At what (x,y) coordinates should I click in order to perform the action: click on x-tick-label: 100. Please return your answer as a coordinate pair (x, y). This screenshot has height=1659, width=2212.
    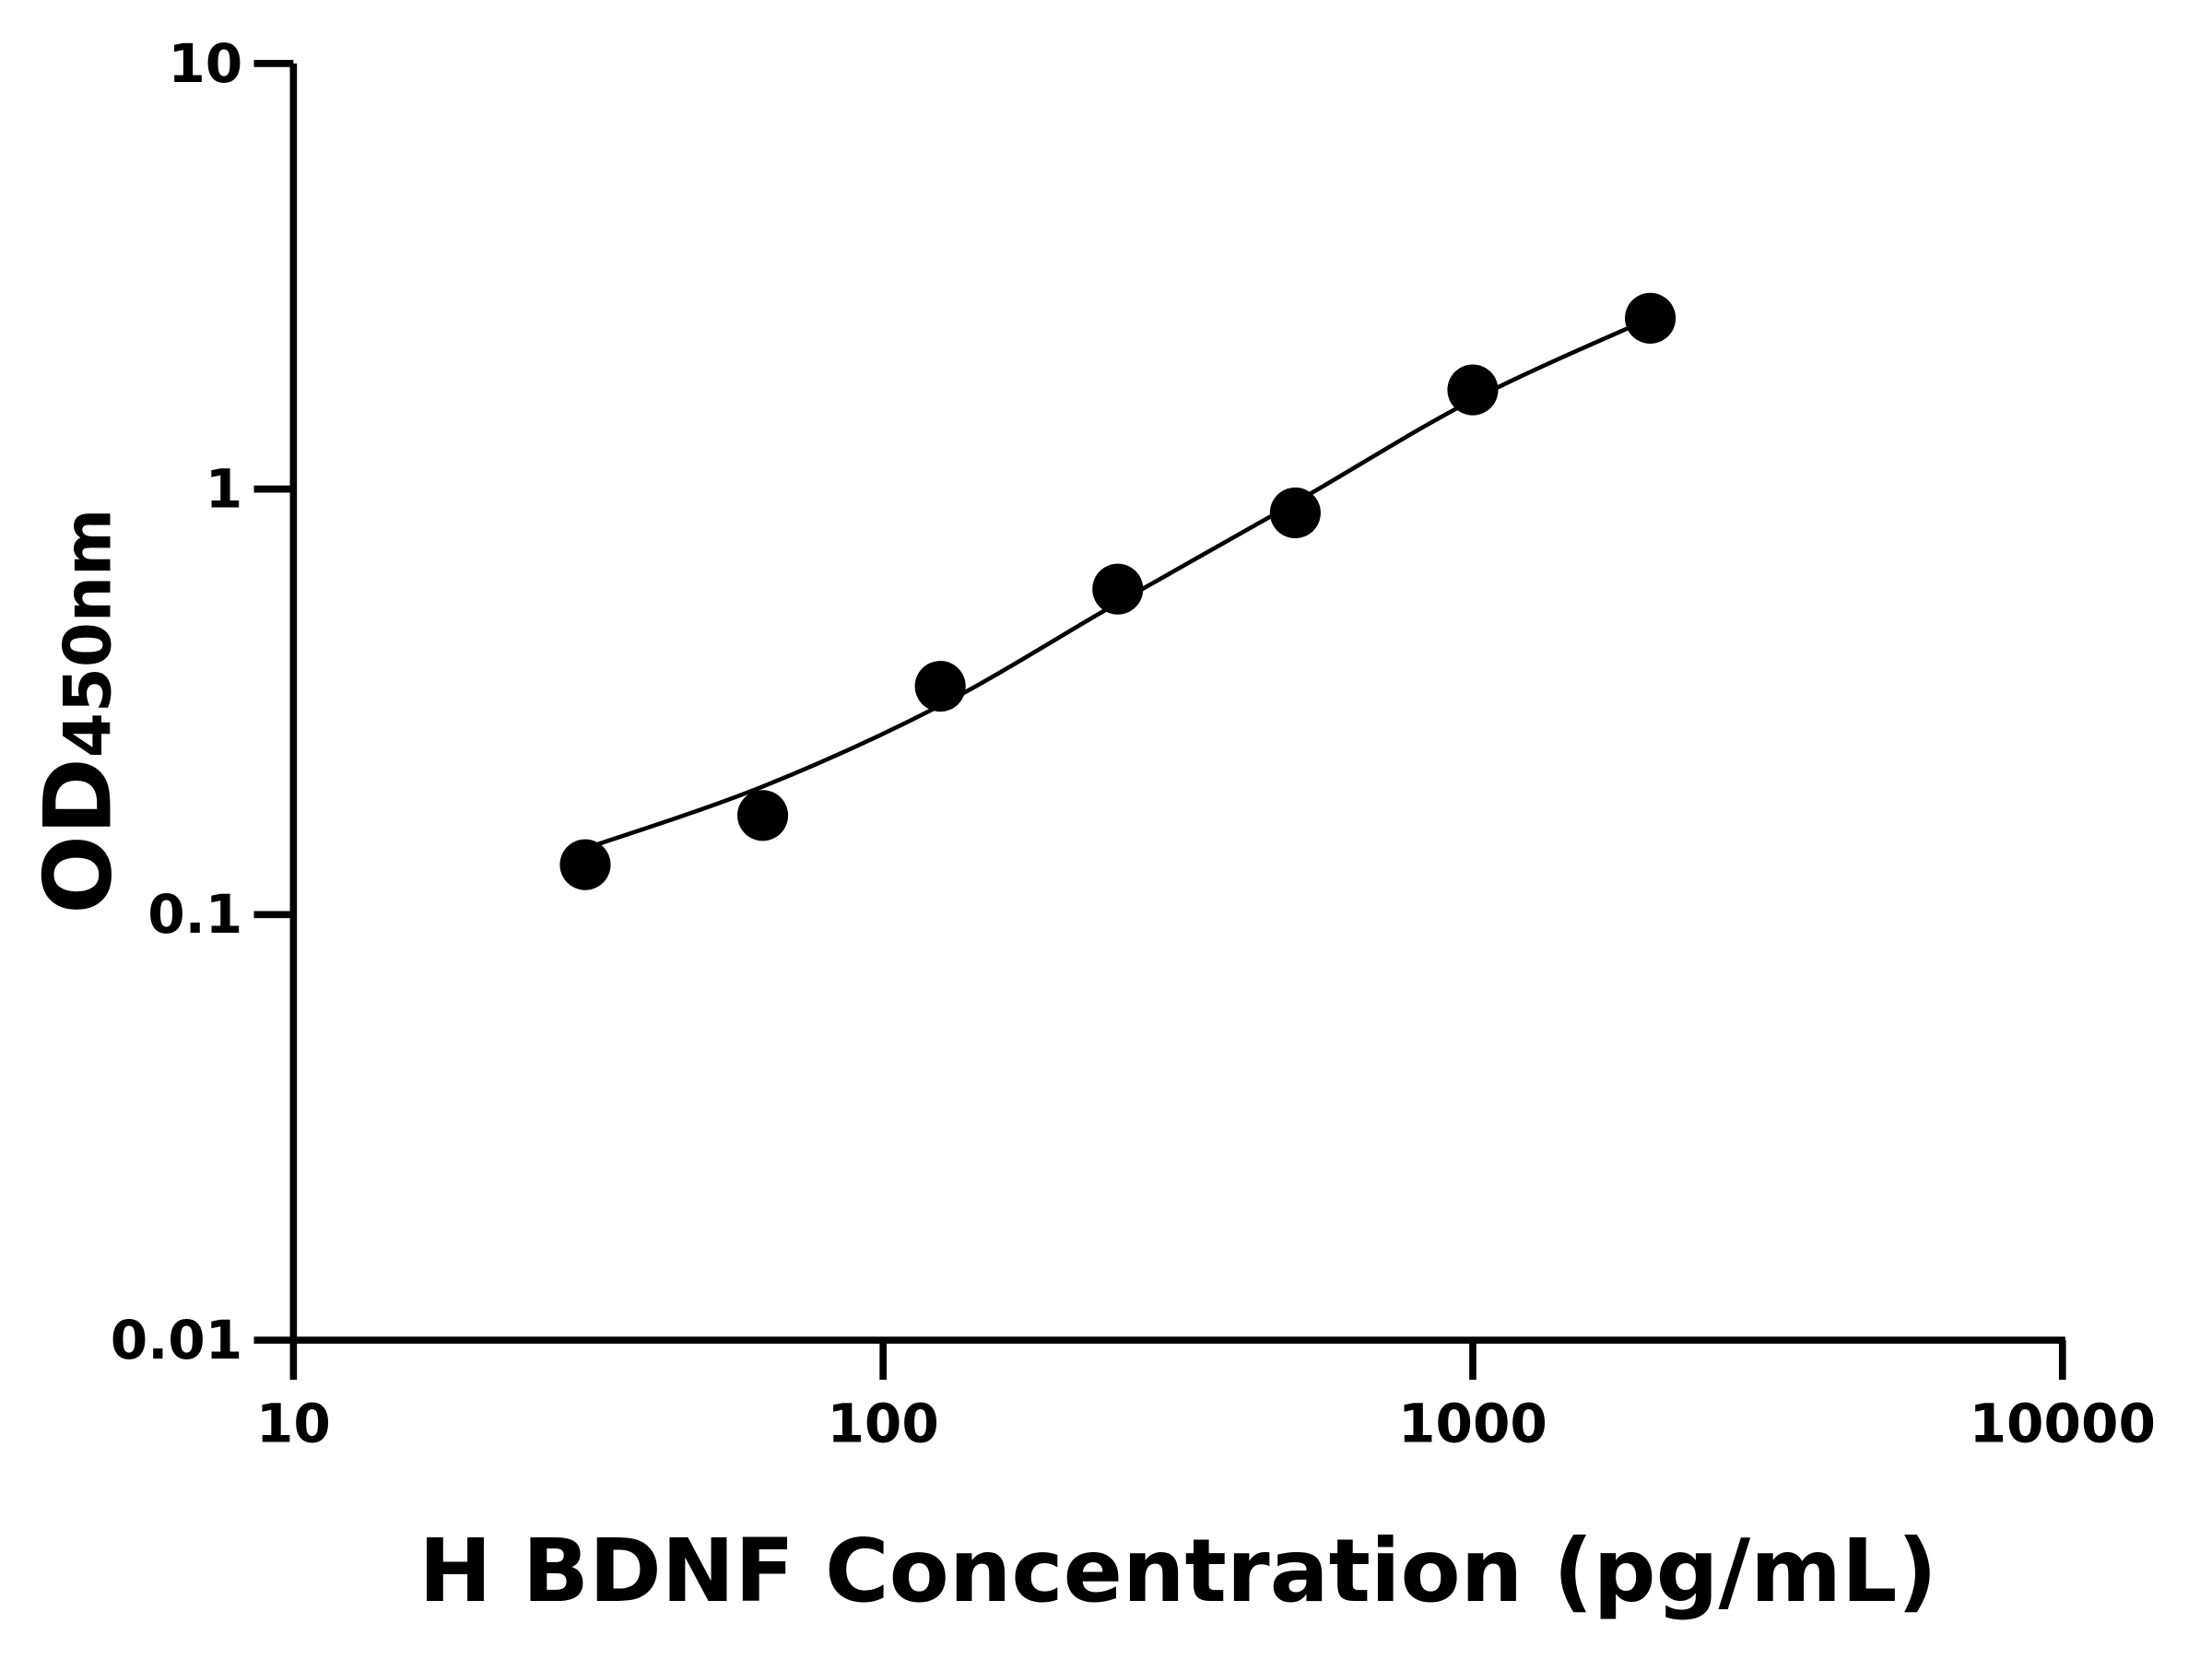
    Looking at the image, I should click on (882, 1423).